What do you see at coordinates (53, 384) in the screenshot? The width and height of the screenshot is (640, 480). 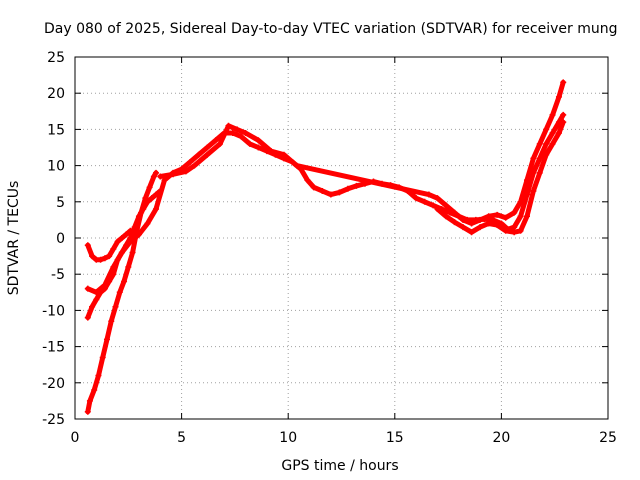 I see `y-tick-label: -20` at bounding box center [53, 384].